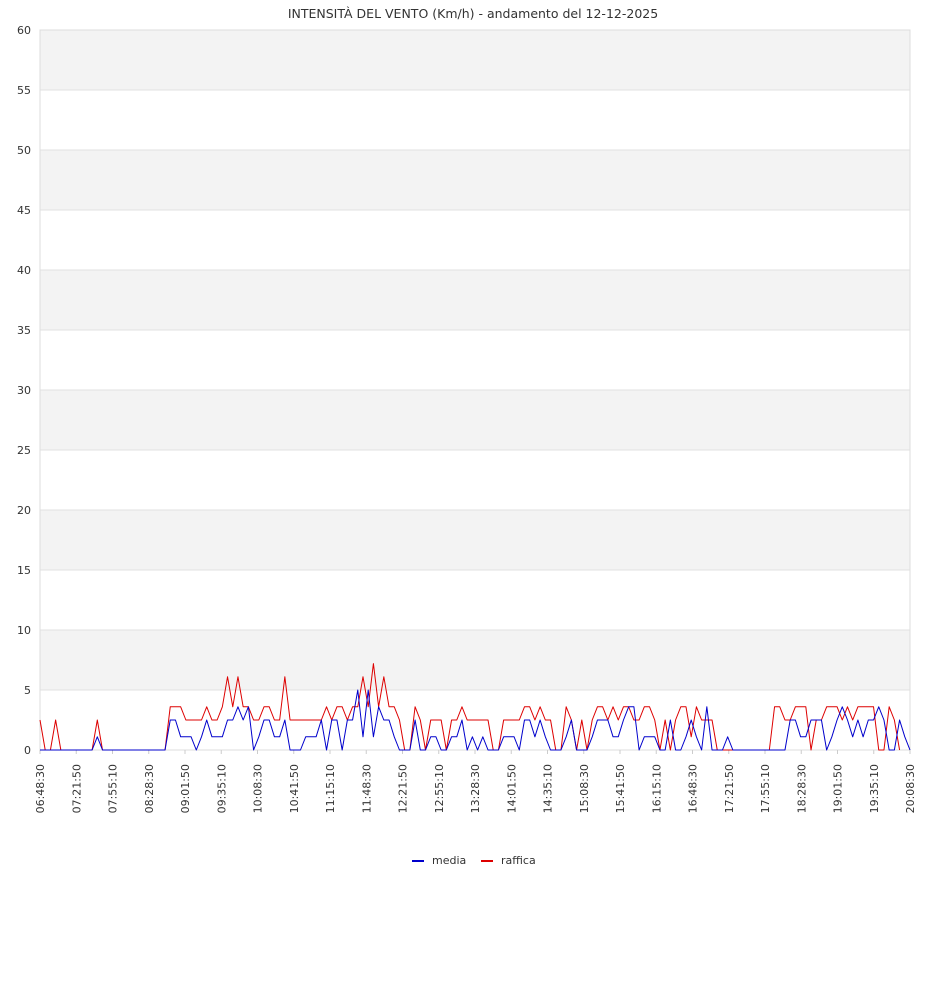 This screenshot has width=950, height=1004. What do you see at coordinates (475, 788) in the screenshot?
I see `x-tick-label: 13:28:30` at bounding box center [475, 788].